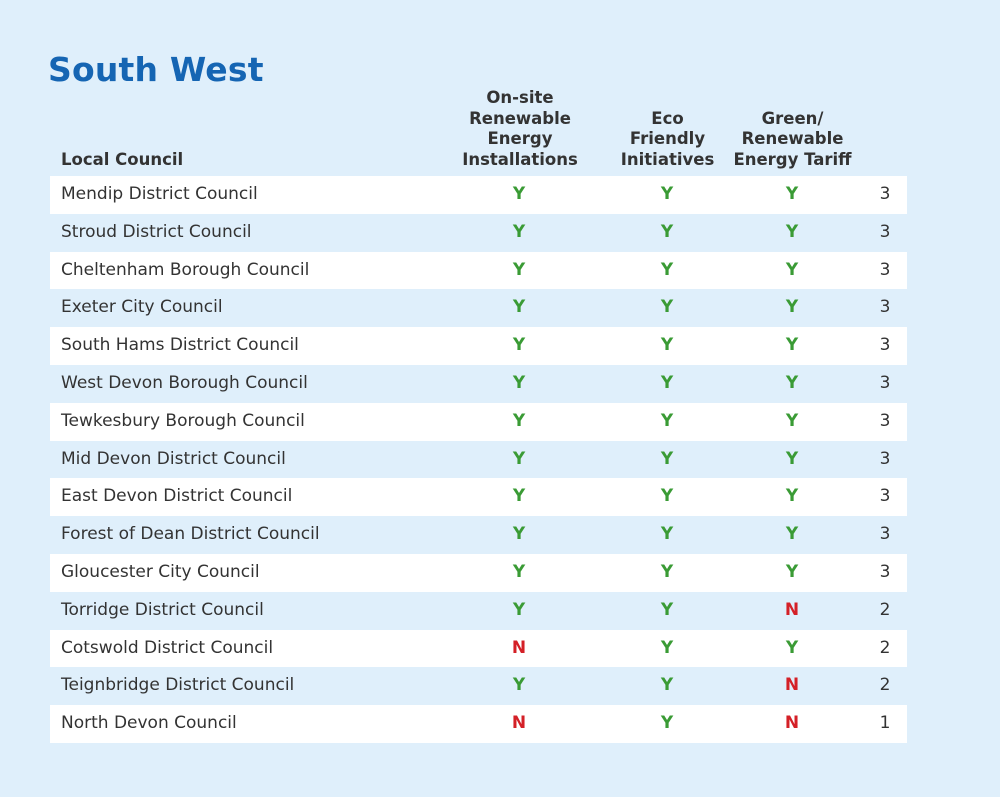  I want to click on header-tariff-line-2: Renewable, so click(792, 138).